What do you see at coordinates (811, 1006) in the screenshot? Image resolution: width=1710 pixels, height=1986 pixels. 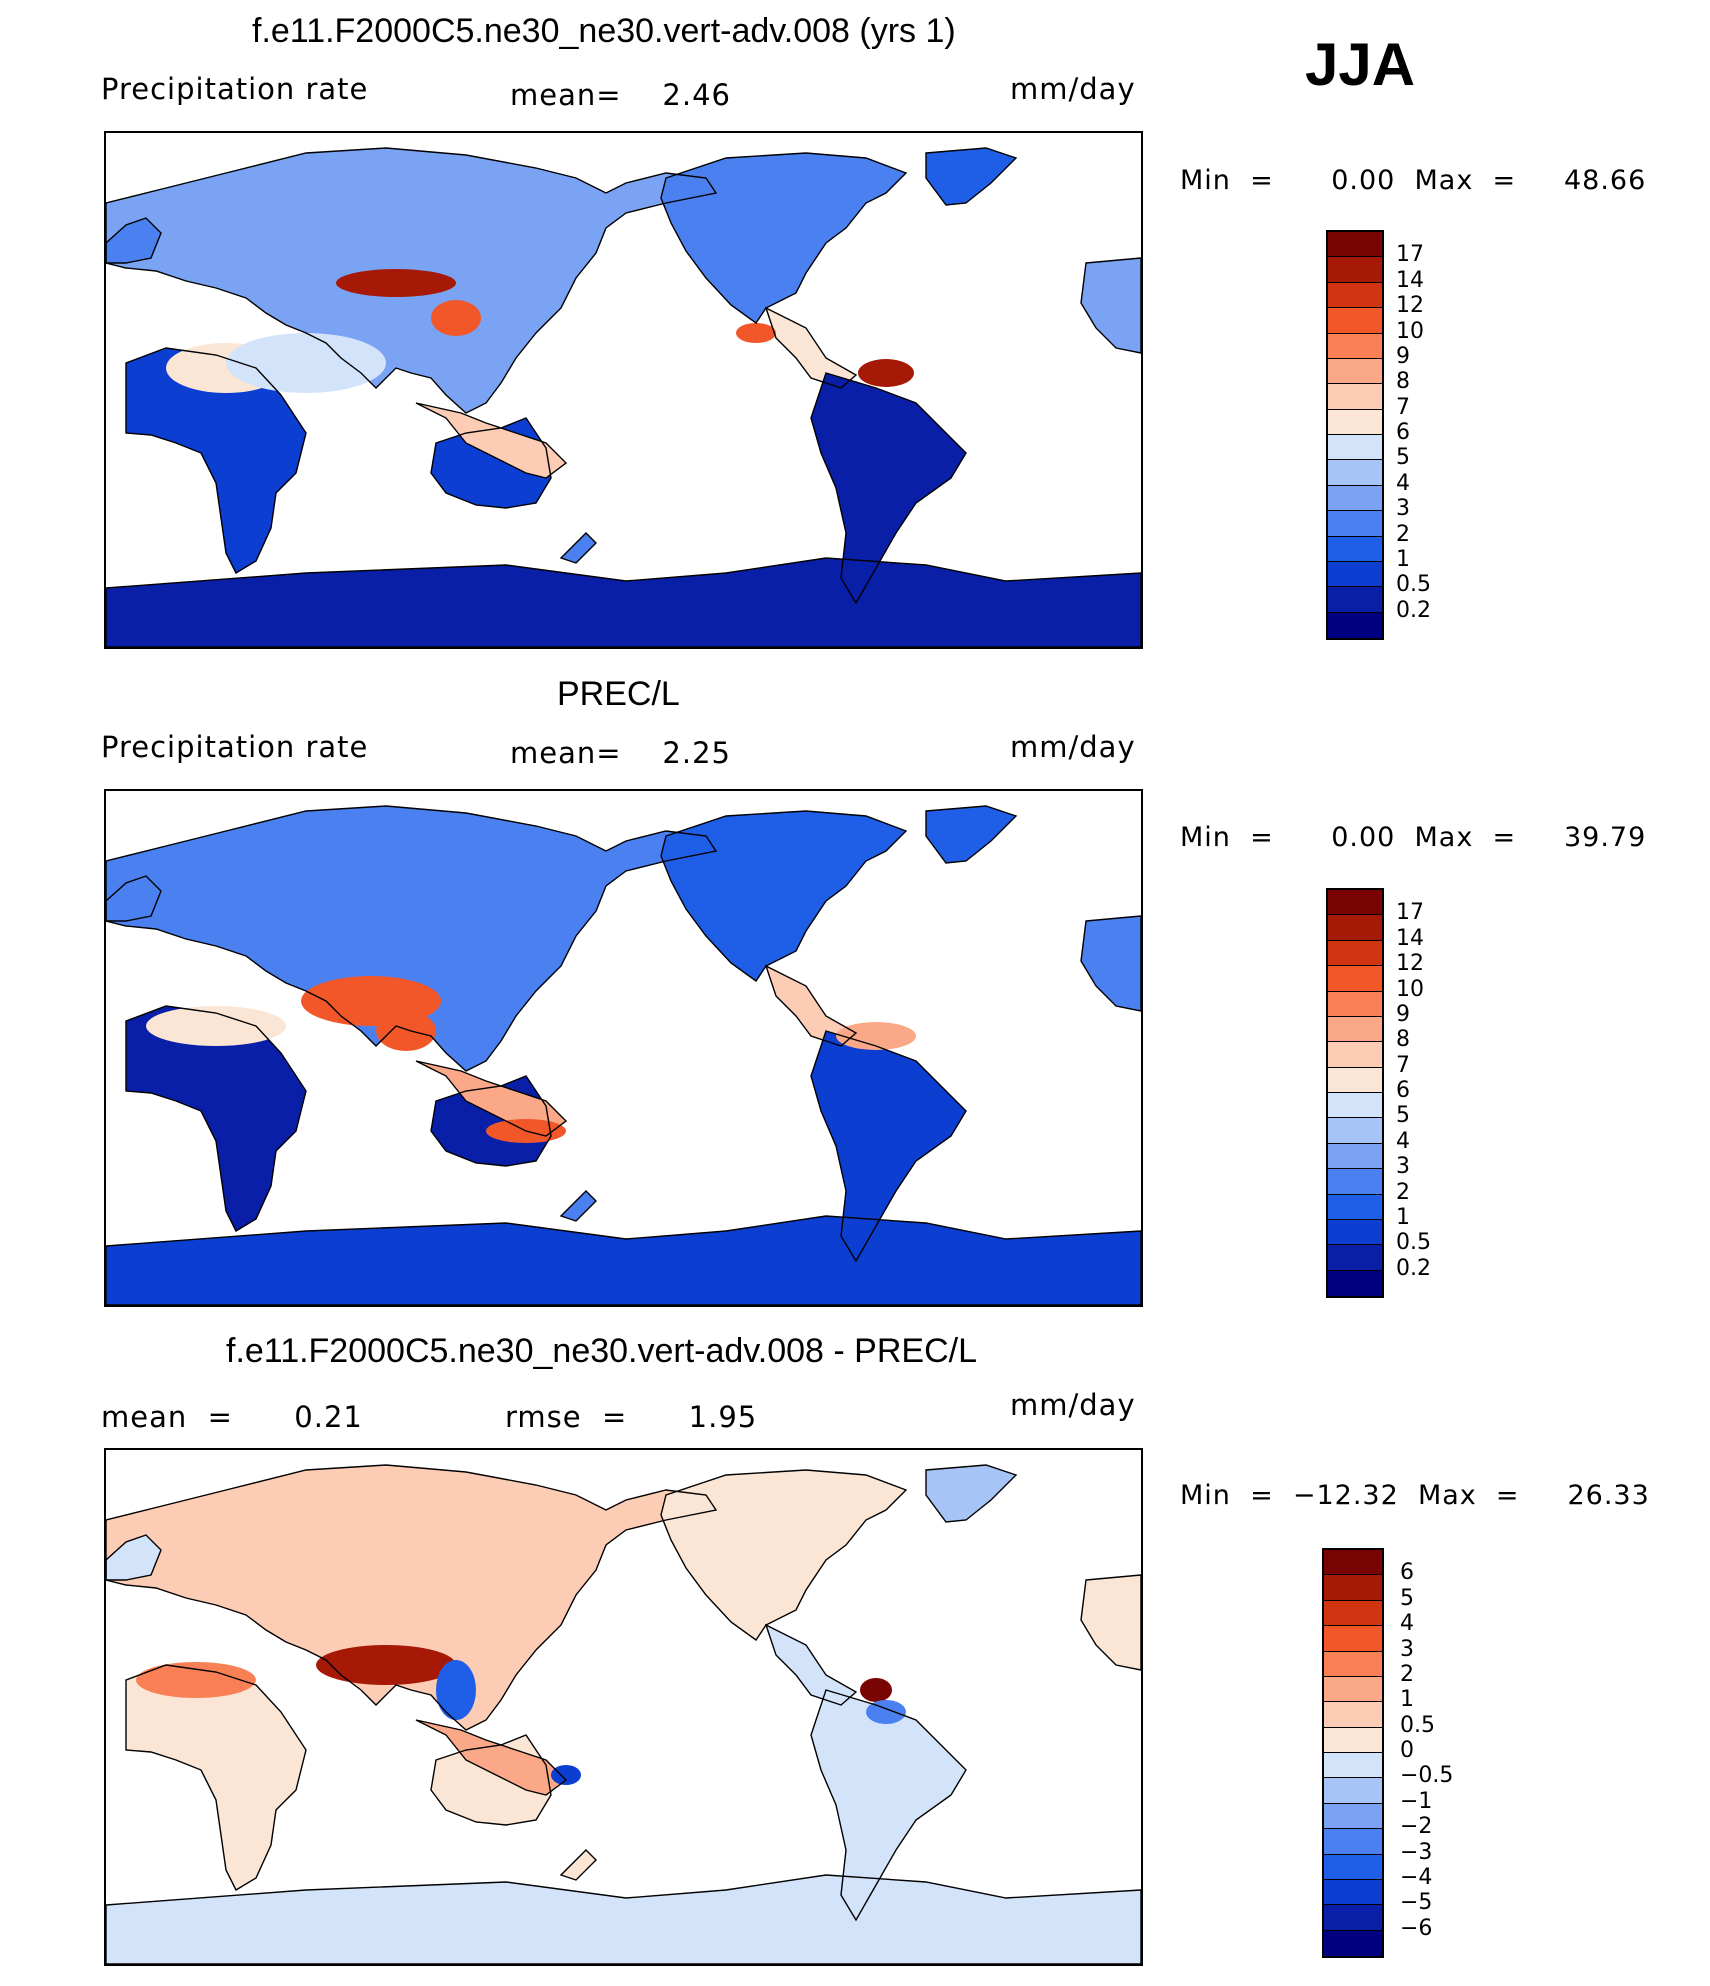 I see `land-camerica` at bounding box center [811, 1006].